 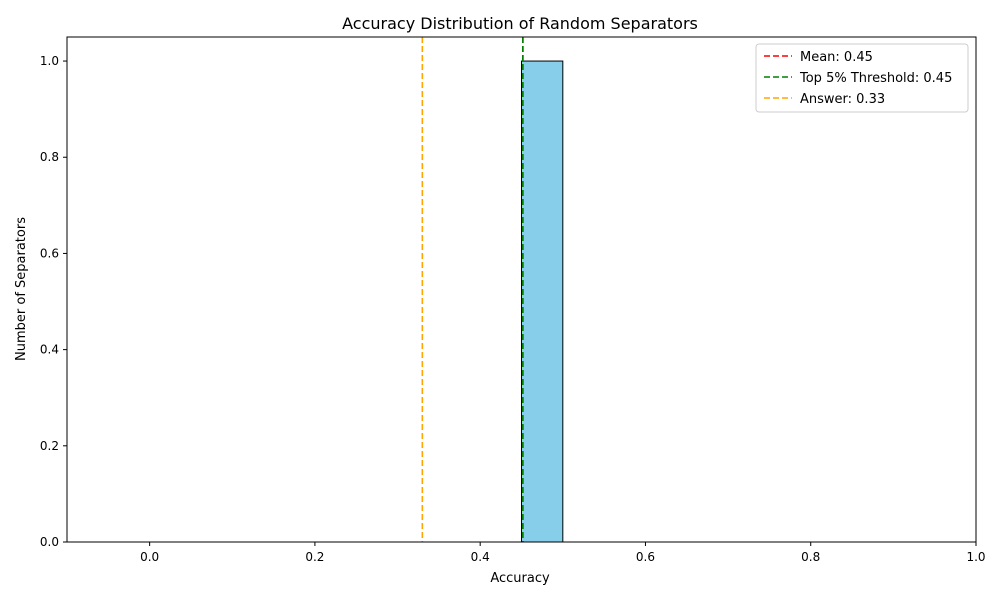 I want to click on y-axis-label: Number of Separators, so click(x=21, y=289).